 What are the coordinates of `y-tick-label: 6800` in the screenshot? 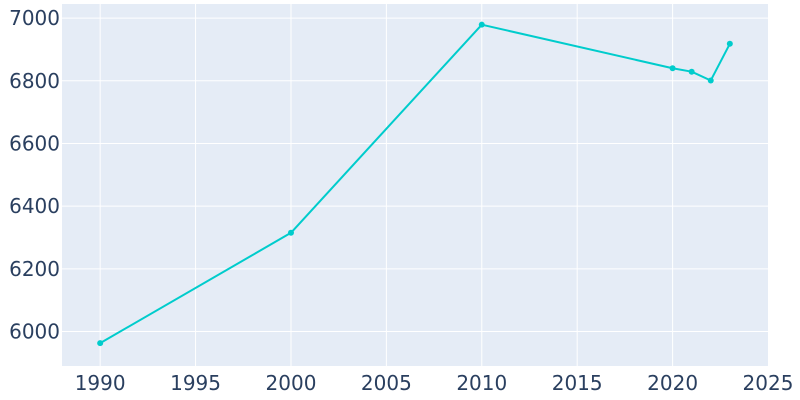 It's located at (34, 81).